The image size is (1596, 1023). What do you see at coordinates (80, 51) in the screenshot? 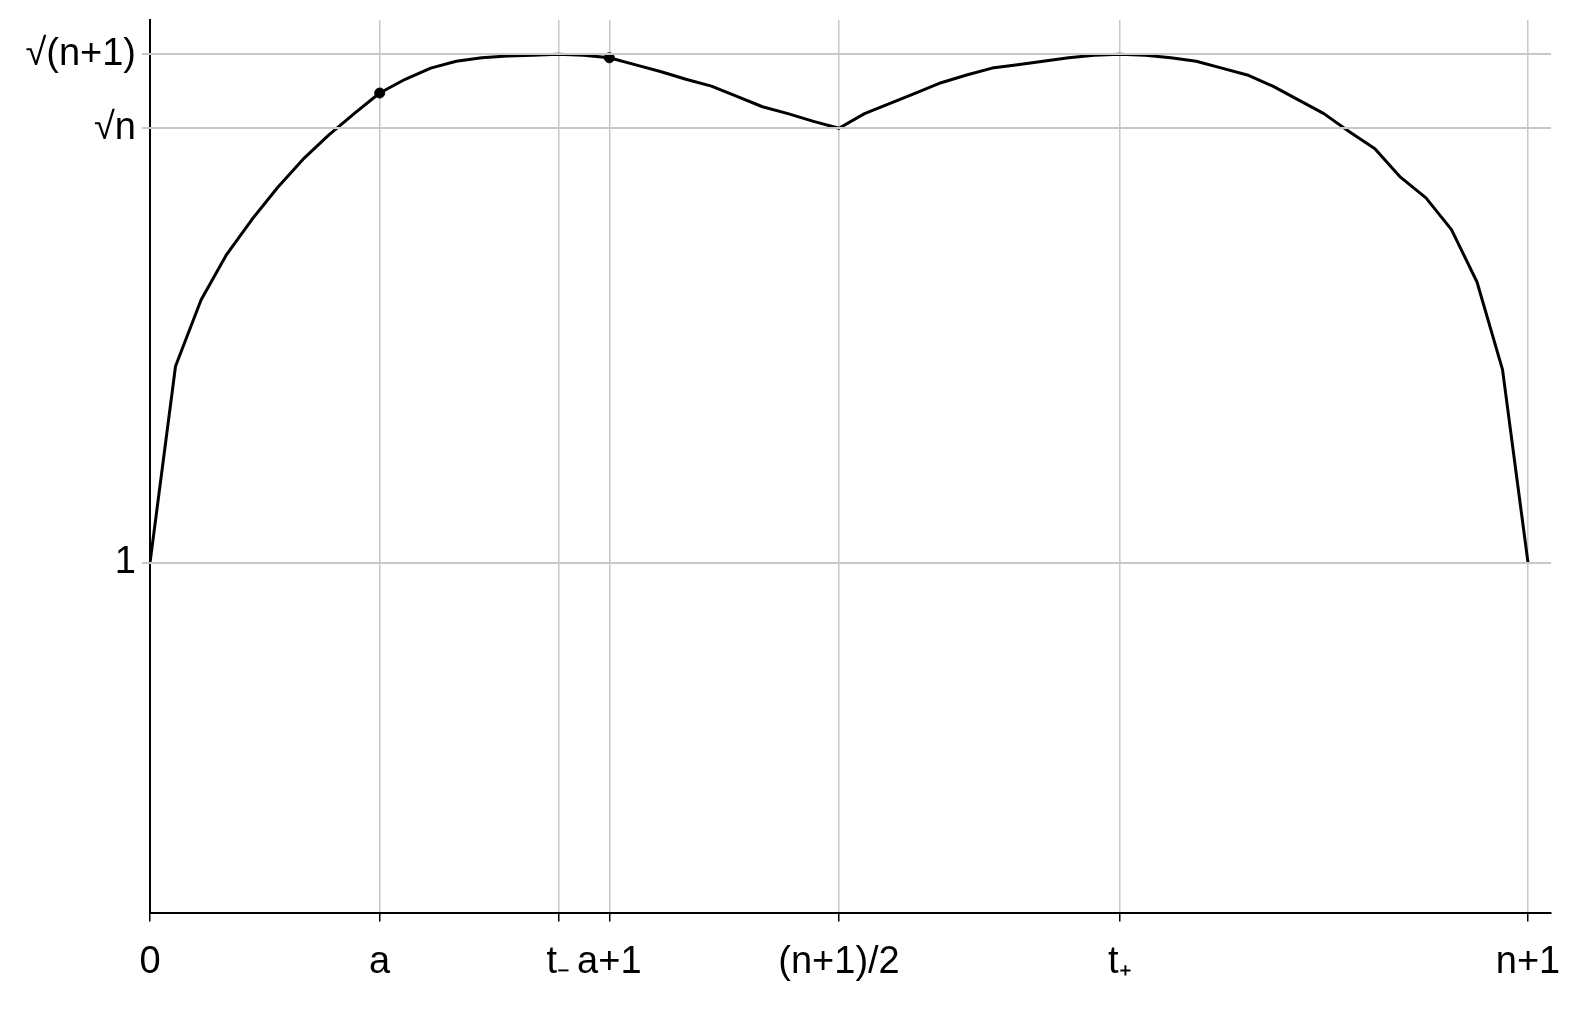
I see `text: √(n+1)` at bounding box center [80, 51].